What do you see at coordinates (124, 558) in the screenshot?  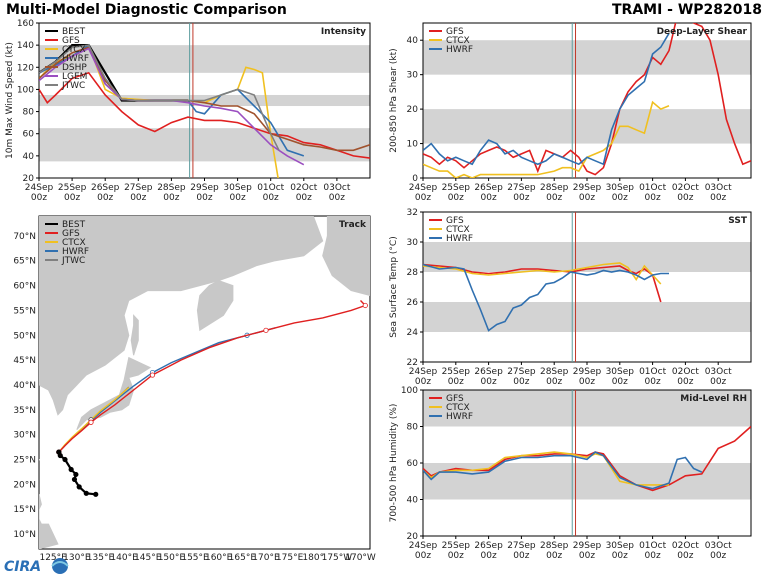 I see `lon-tick-label: 140°E` at bounding box center [124, 558].